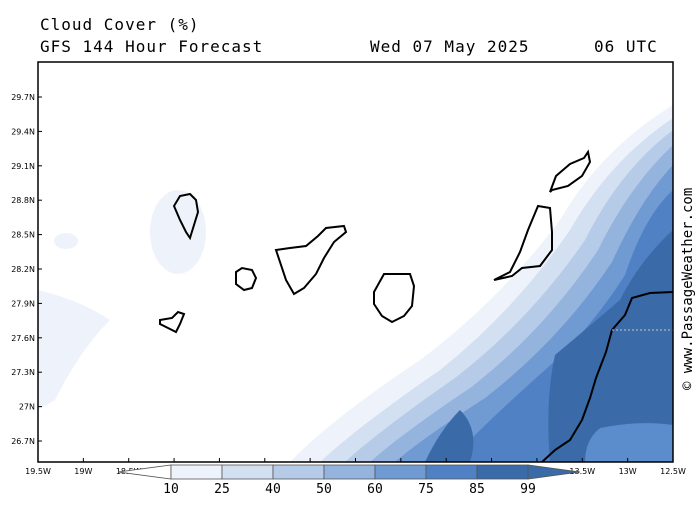 The image size is (700, 525). What do you see at coordinates (375, 489) in the screenshot?
I see `legend-value: 60` at bounding box center [375, 489].